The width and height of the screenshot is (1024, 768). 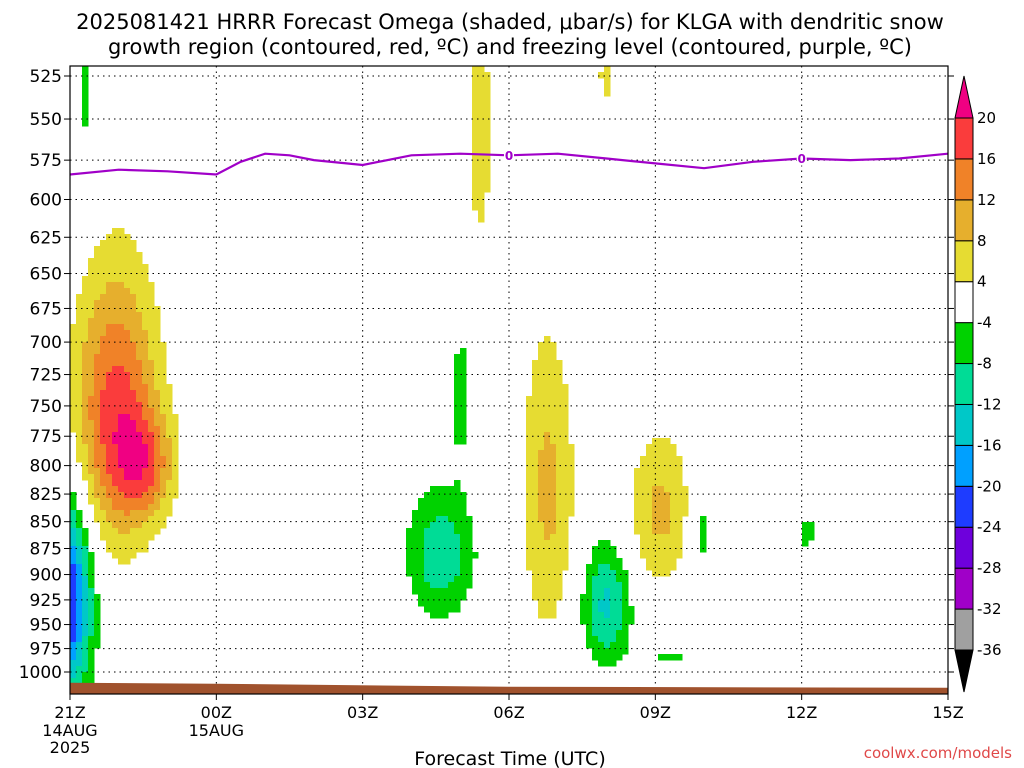 What do you see at coordinates (989, 404) in the screenshot?
I see `colorbar-label: -12` at bounding box center [989, 404].